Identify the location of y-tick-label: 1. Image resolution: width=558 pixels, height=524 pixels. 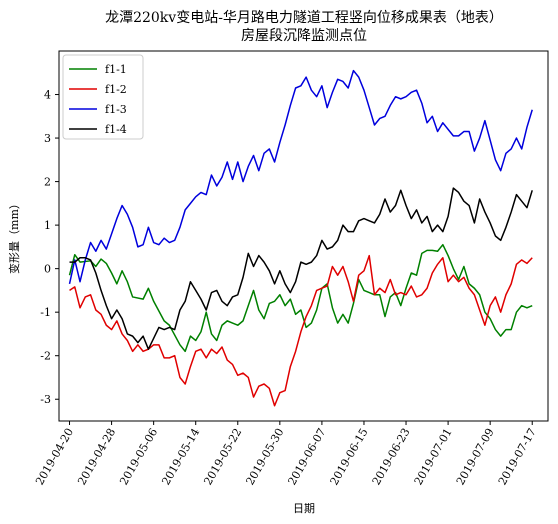
(47, 225).